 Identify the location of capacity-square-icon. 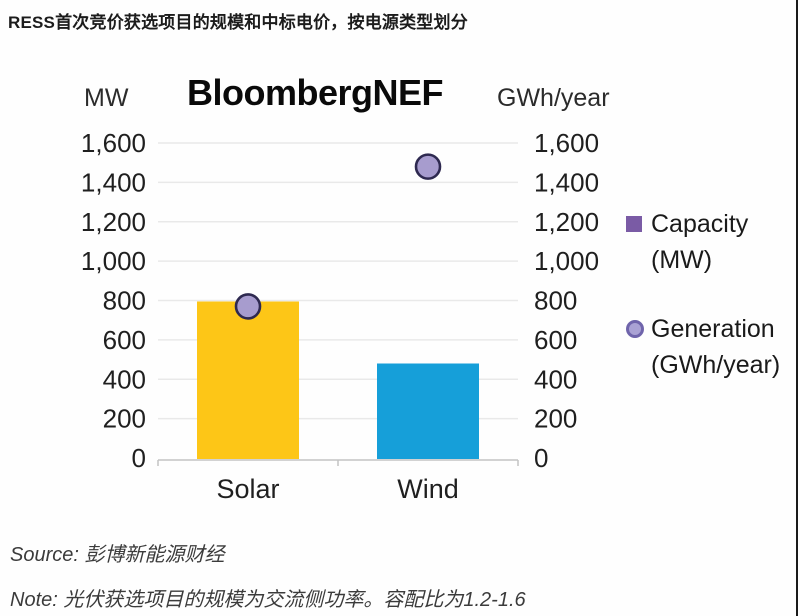
(634, 224).